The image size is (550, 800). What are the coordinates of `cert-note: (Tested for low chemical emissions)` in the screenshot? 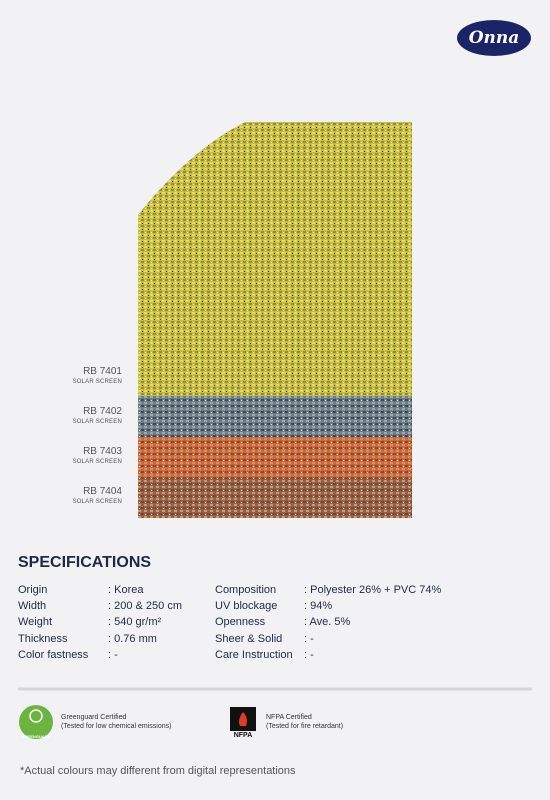 It's located at (116, 726).